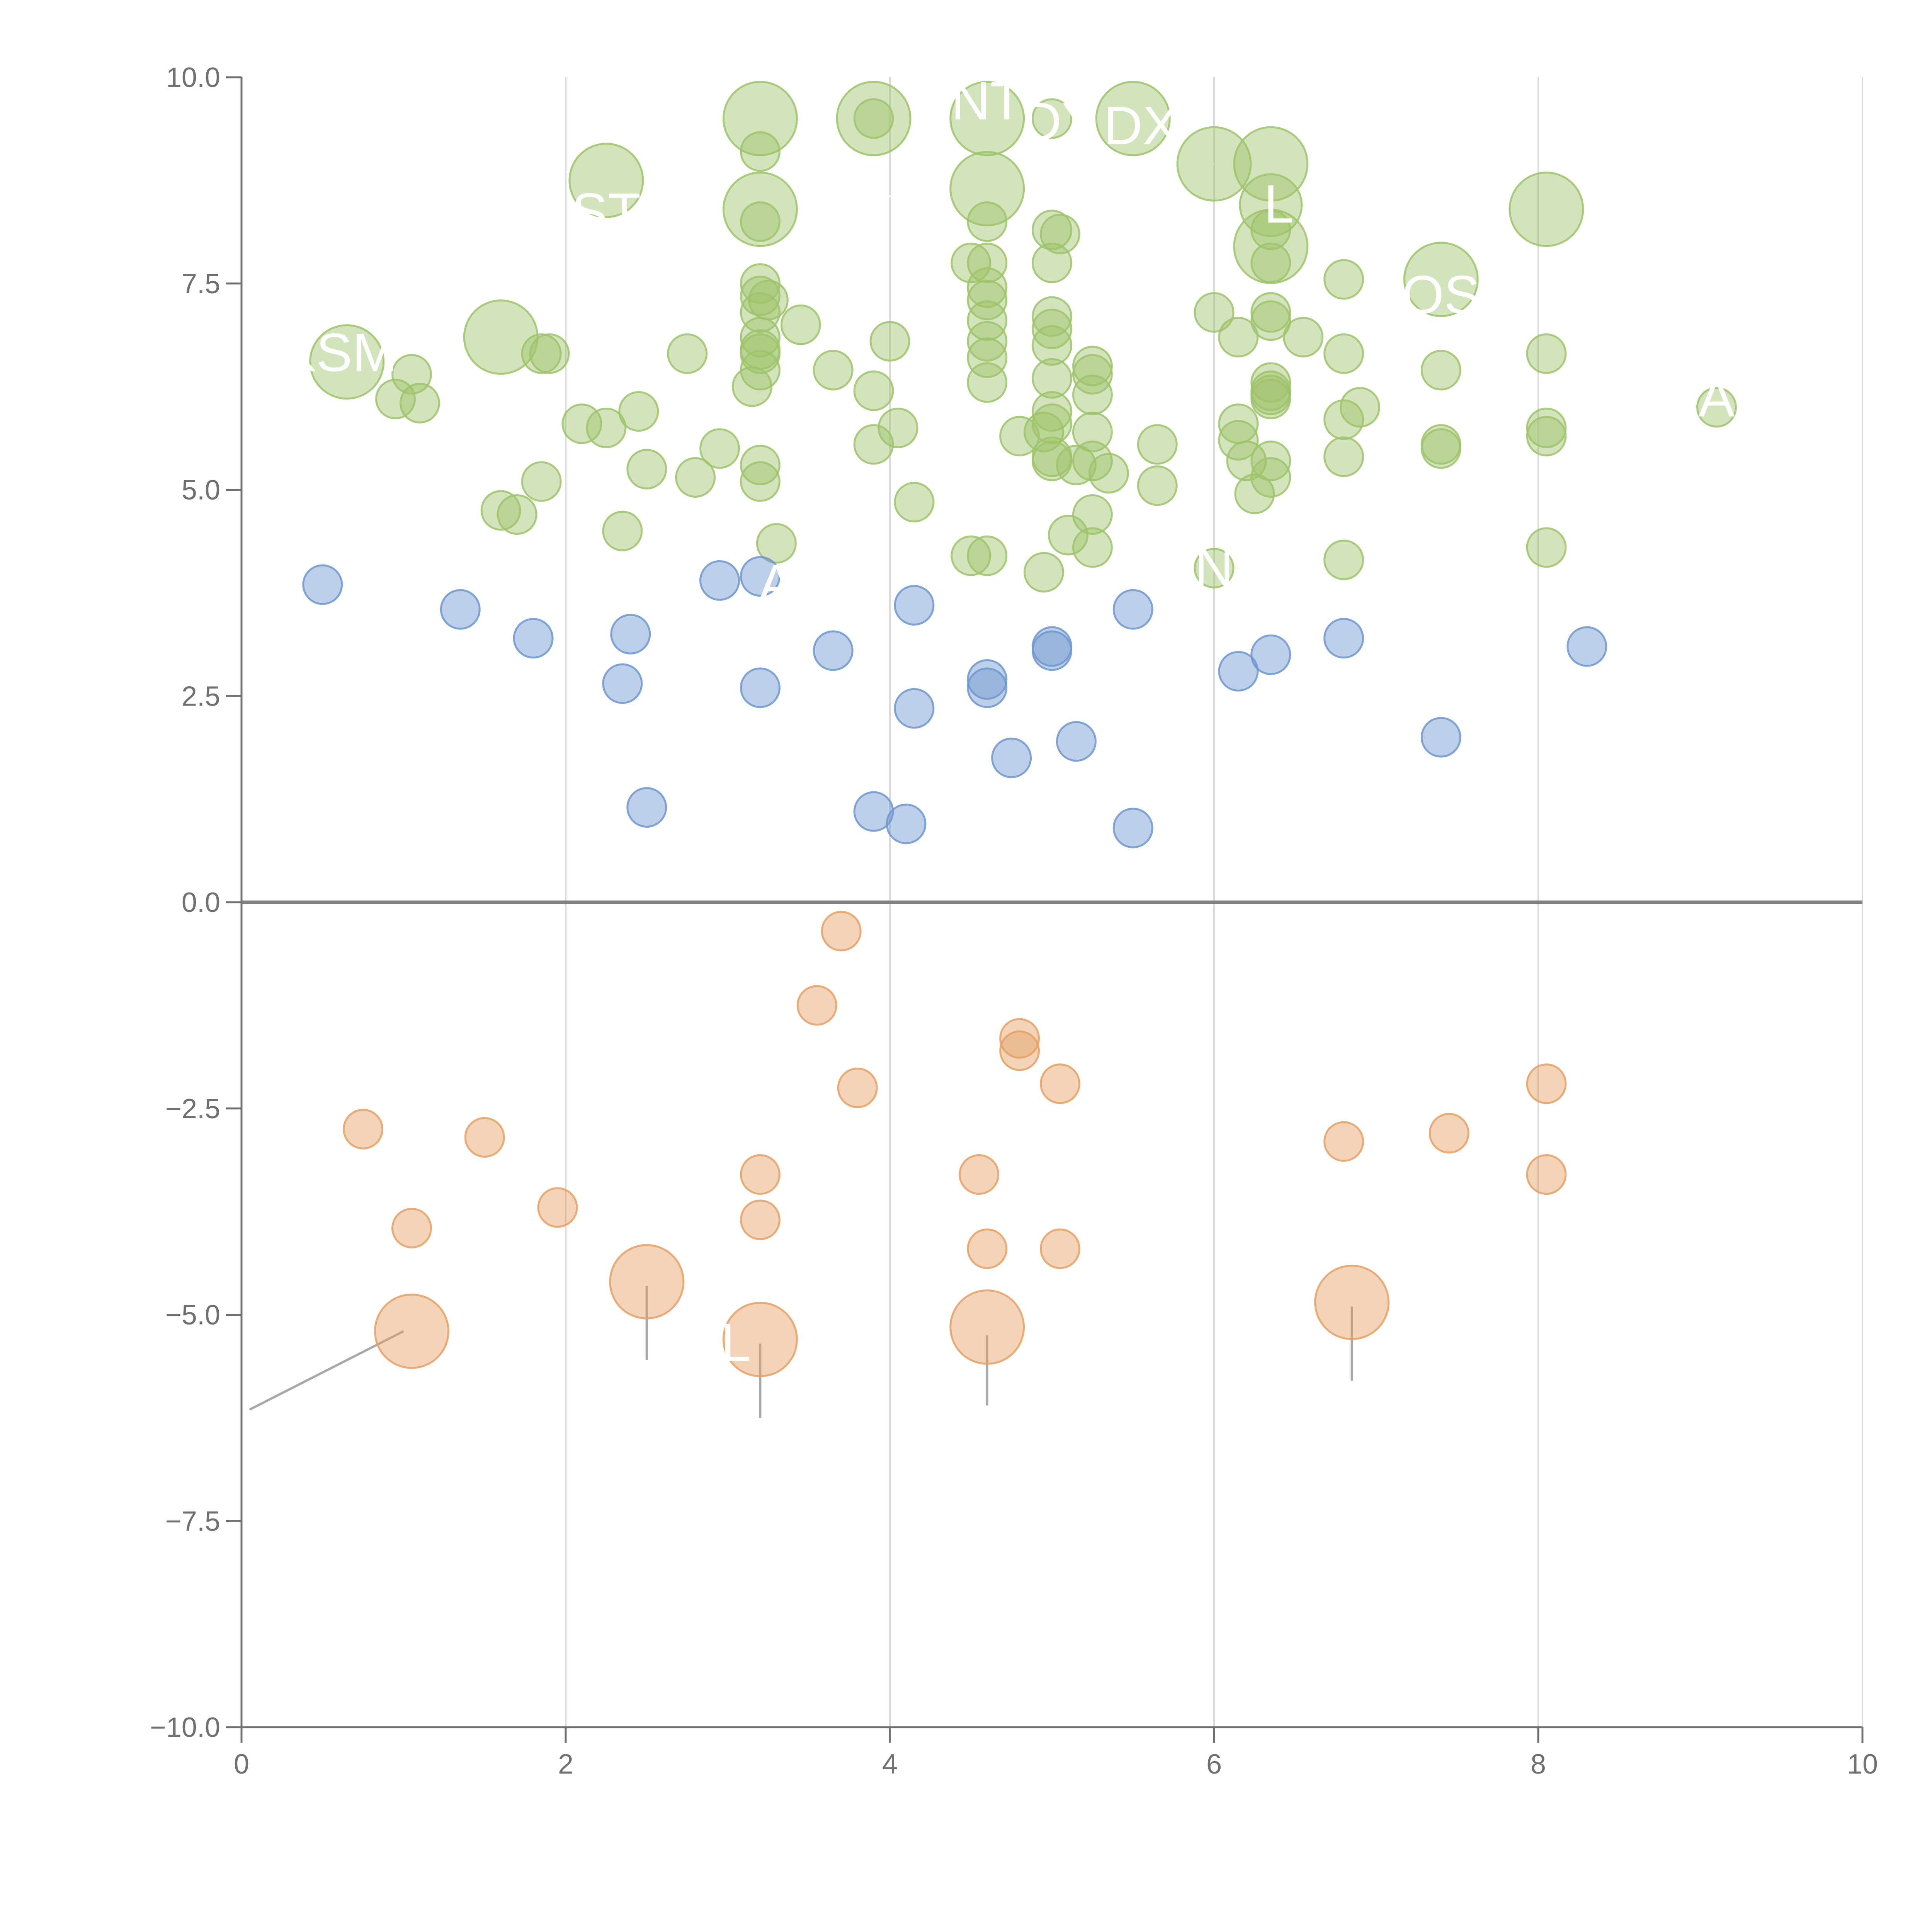 The image size is (1932, 1932). I want to click on x-tick-label: 10, so click(1863, 1765).